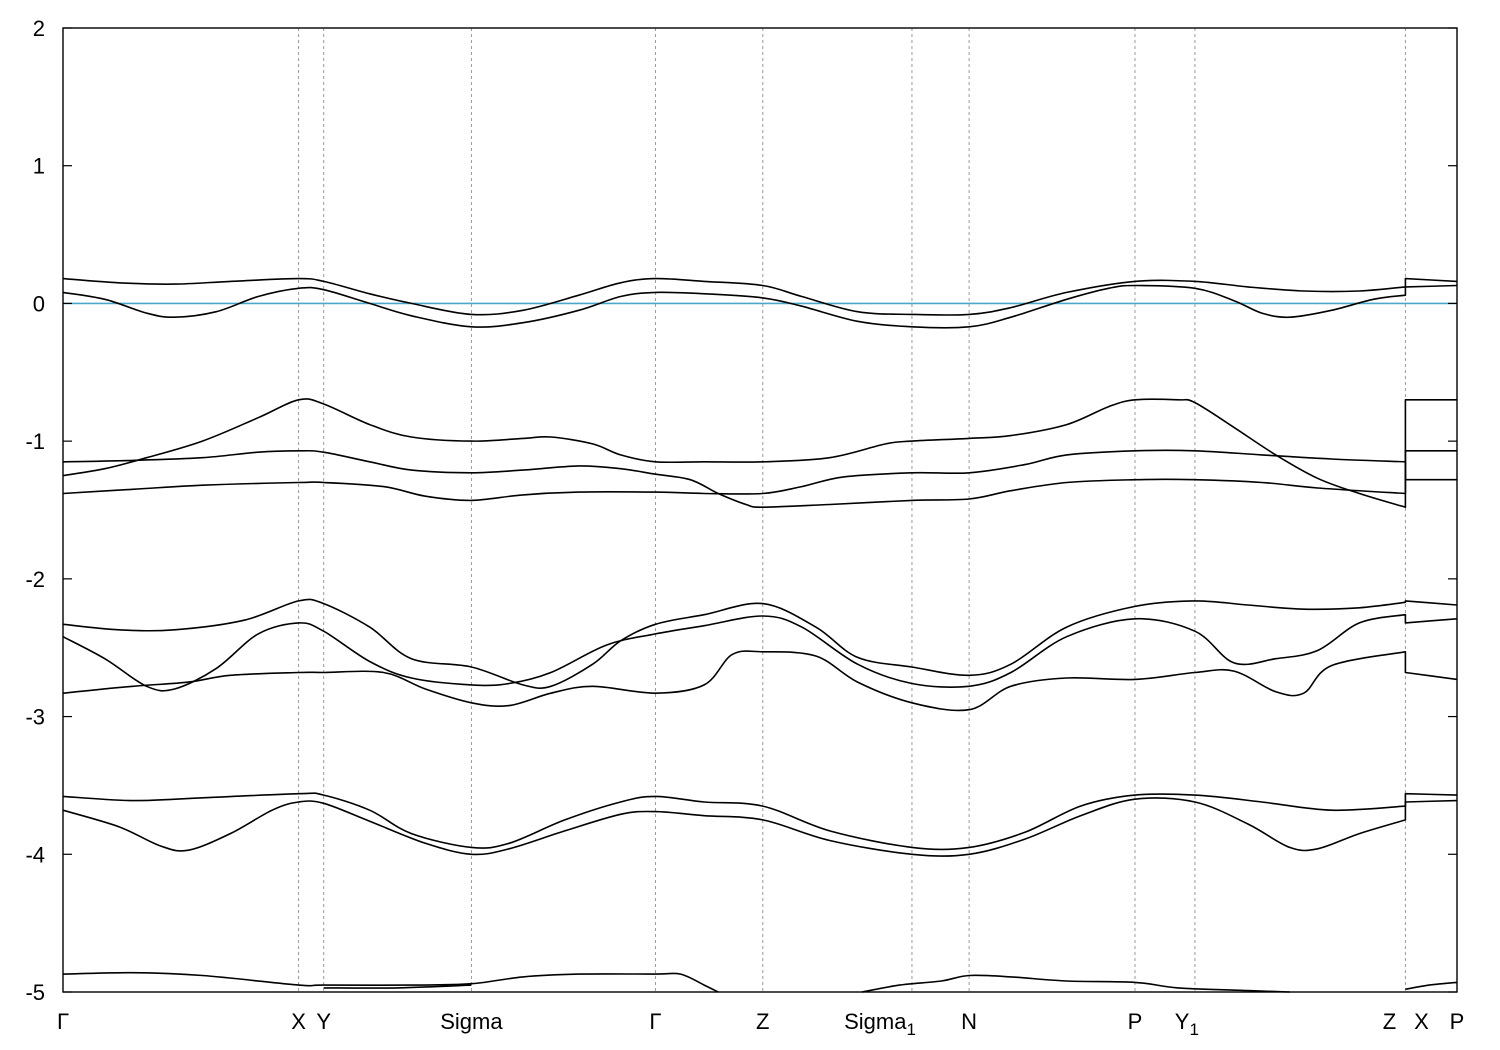 Image resolution: width=1500 pixels, height=1050 pixels. I want to click on x-tick-label: Y, so click(323, 1021).